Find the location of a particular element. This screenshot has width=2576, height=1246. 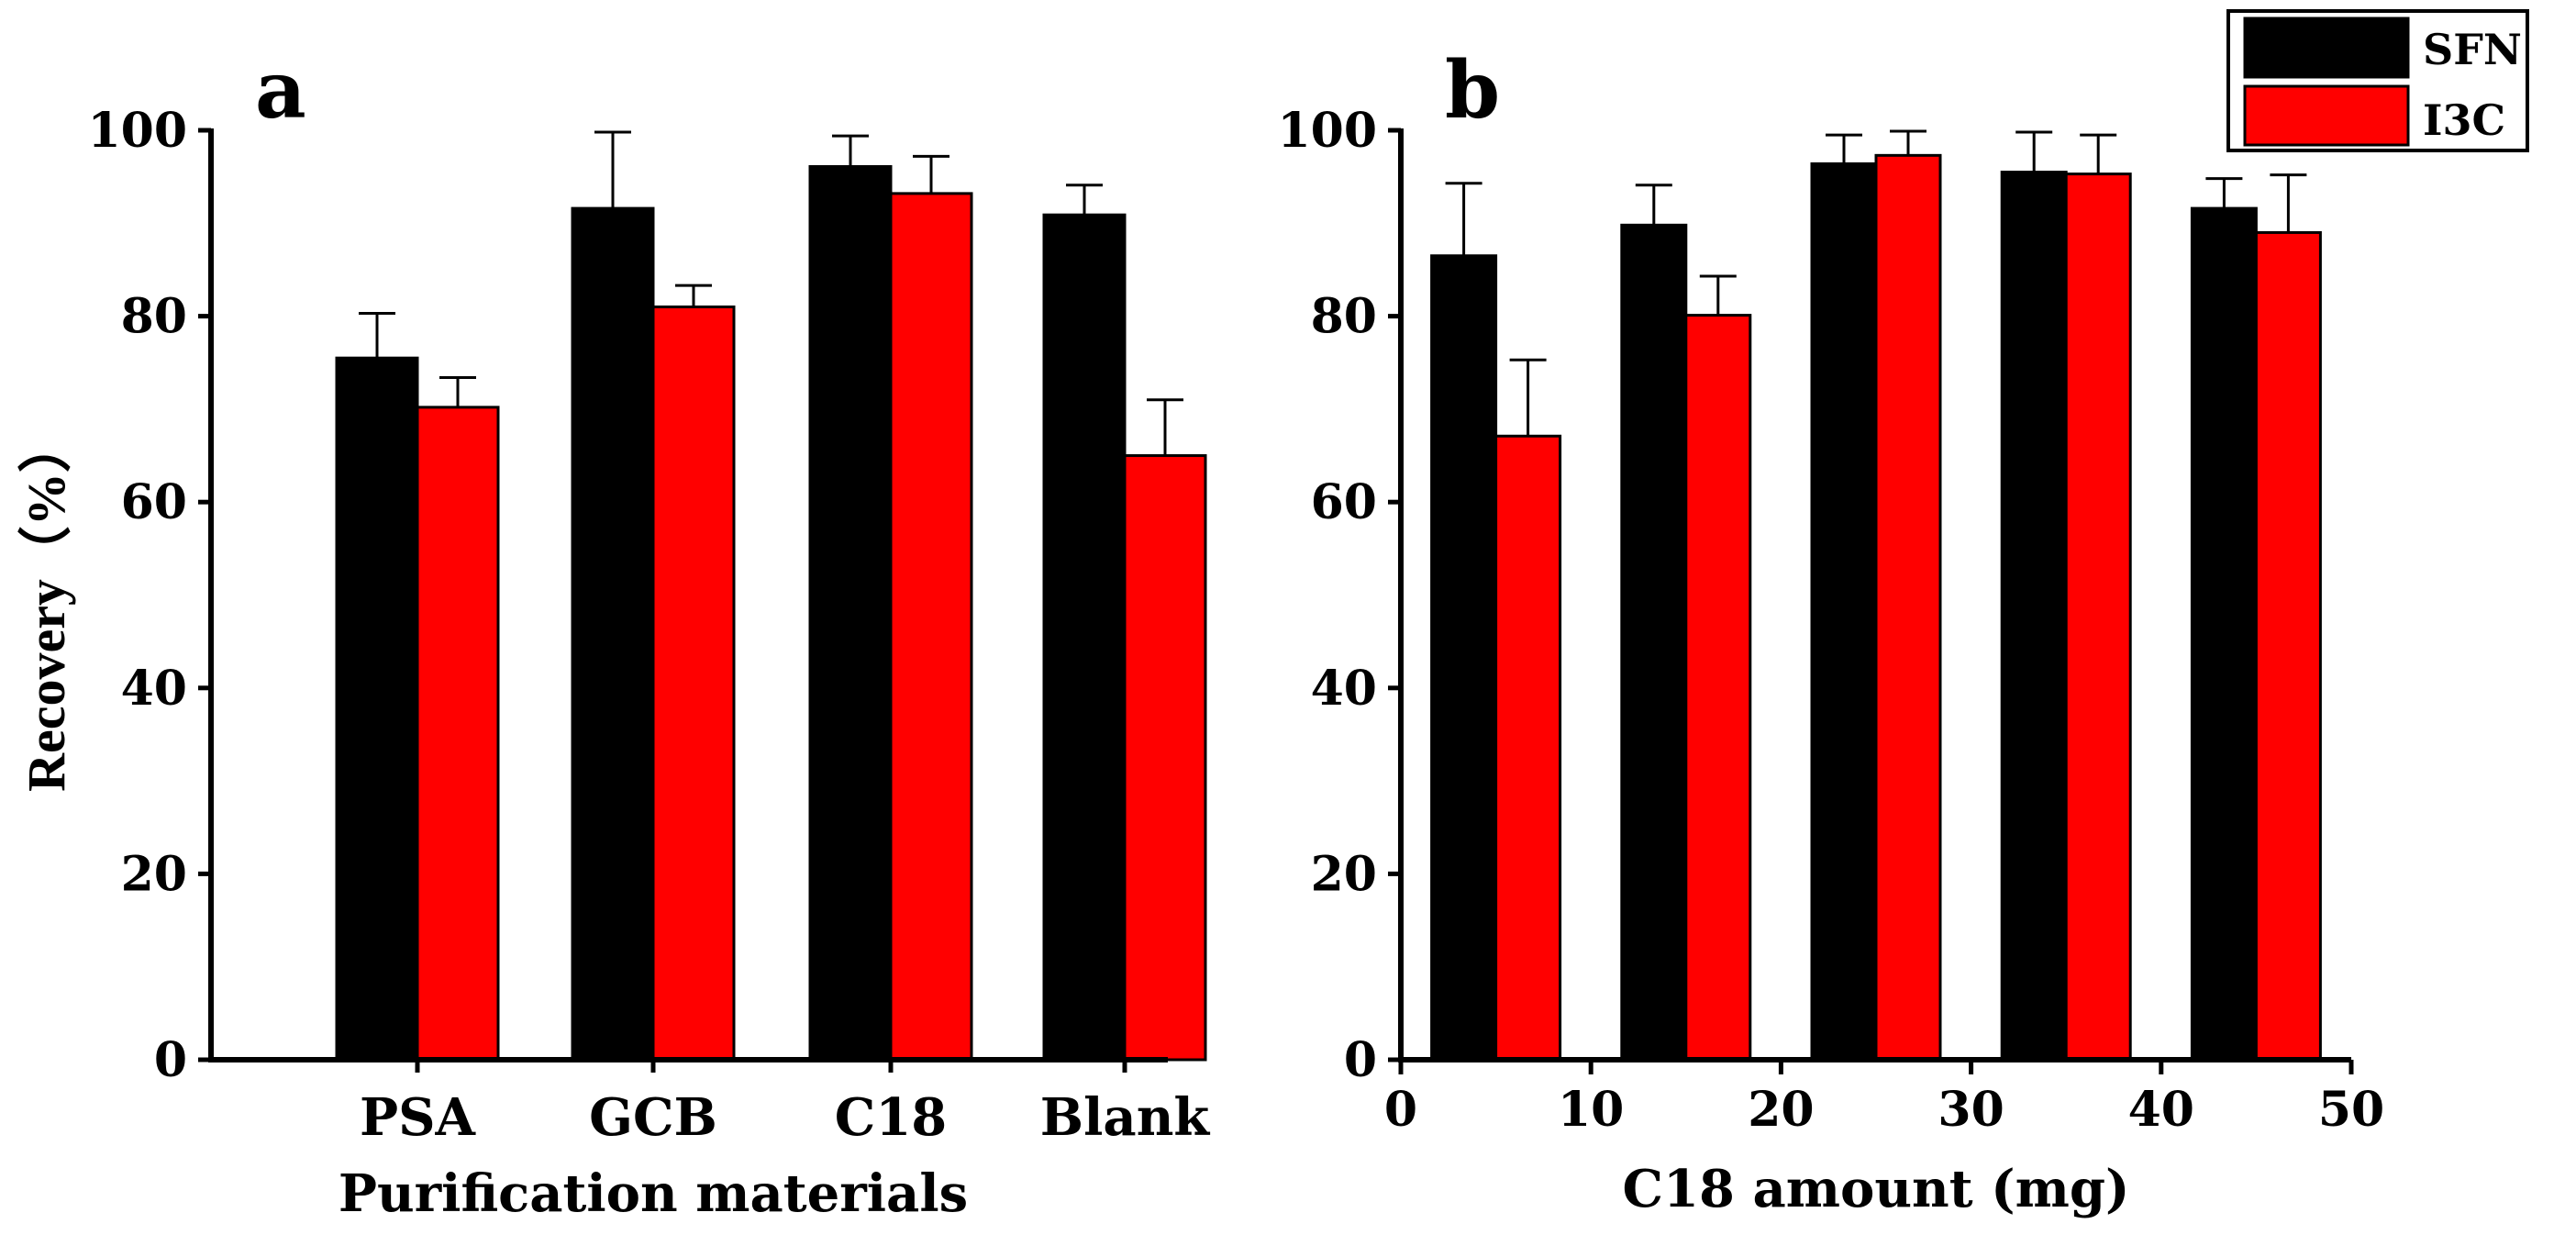

panel-b-x-ticks: 0 10 20 30 40 50 is located at coordinates (1884, 1099).